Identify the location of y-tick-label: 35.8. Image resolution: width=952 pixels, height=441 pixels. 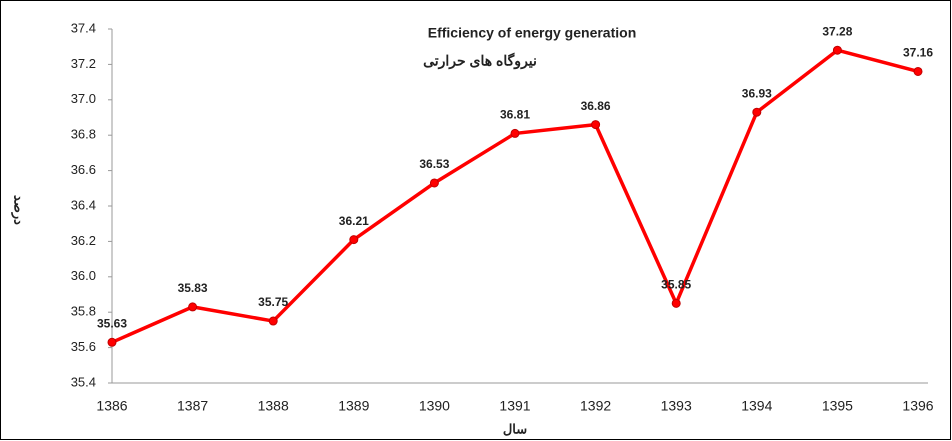
(83, 311).